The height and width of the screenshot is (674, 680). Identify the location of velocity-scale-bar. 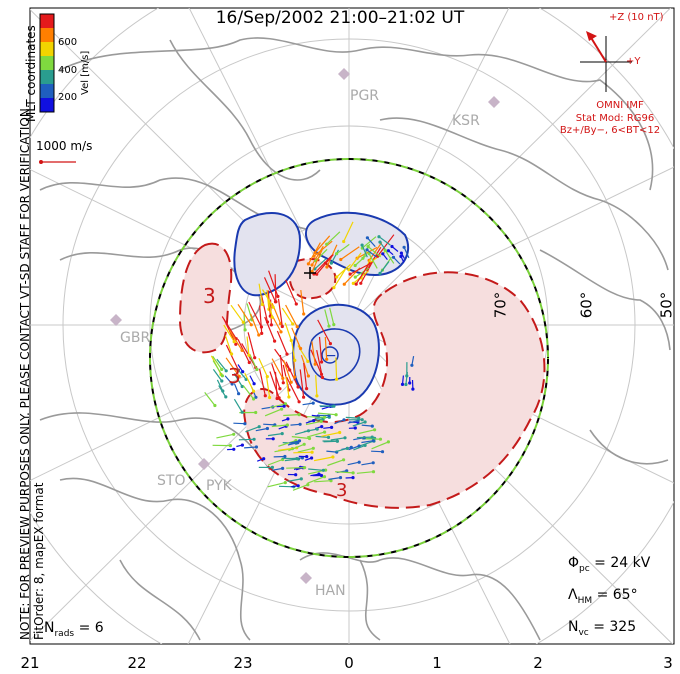
(57, 162).